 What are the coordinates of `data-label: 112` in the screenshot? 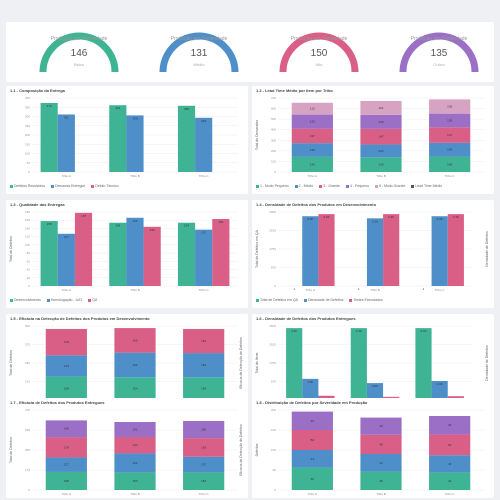 It's located at (312, 109).